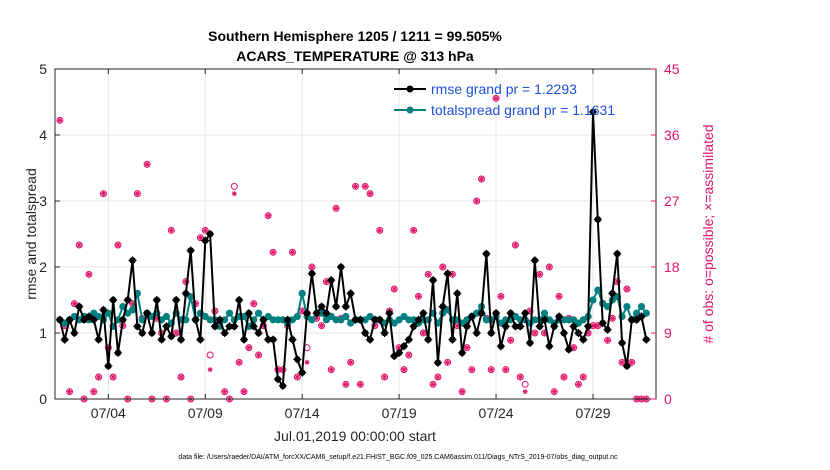 Image resolution: width=830 pixels, height=470 pixels. Describe the element at coordinates (523, 110) in the screenshot. I see `legend-spread-label: totalspread grand pr = 1.1631` at that location.